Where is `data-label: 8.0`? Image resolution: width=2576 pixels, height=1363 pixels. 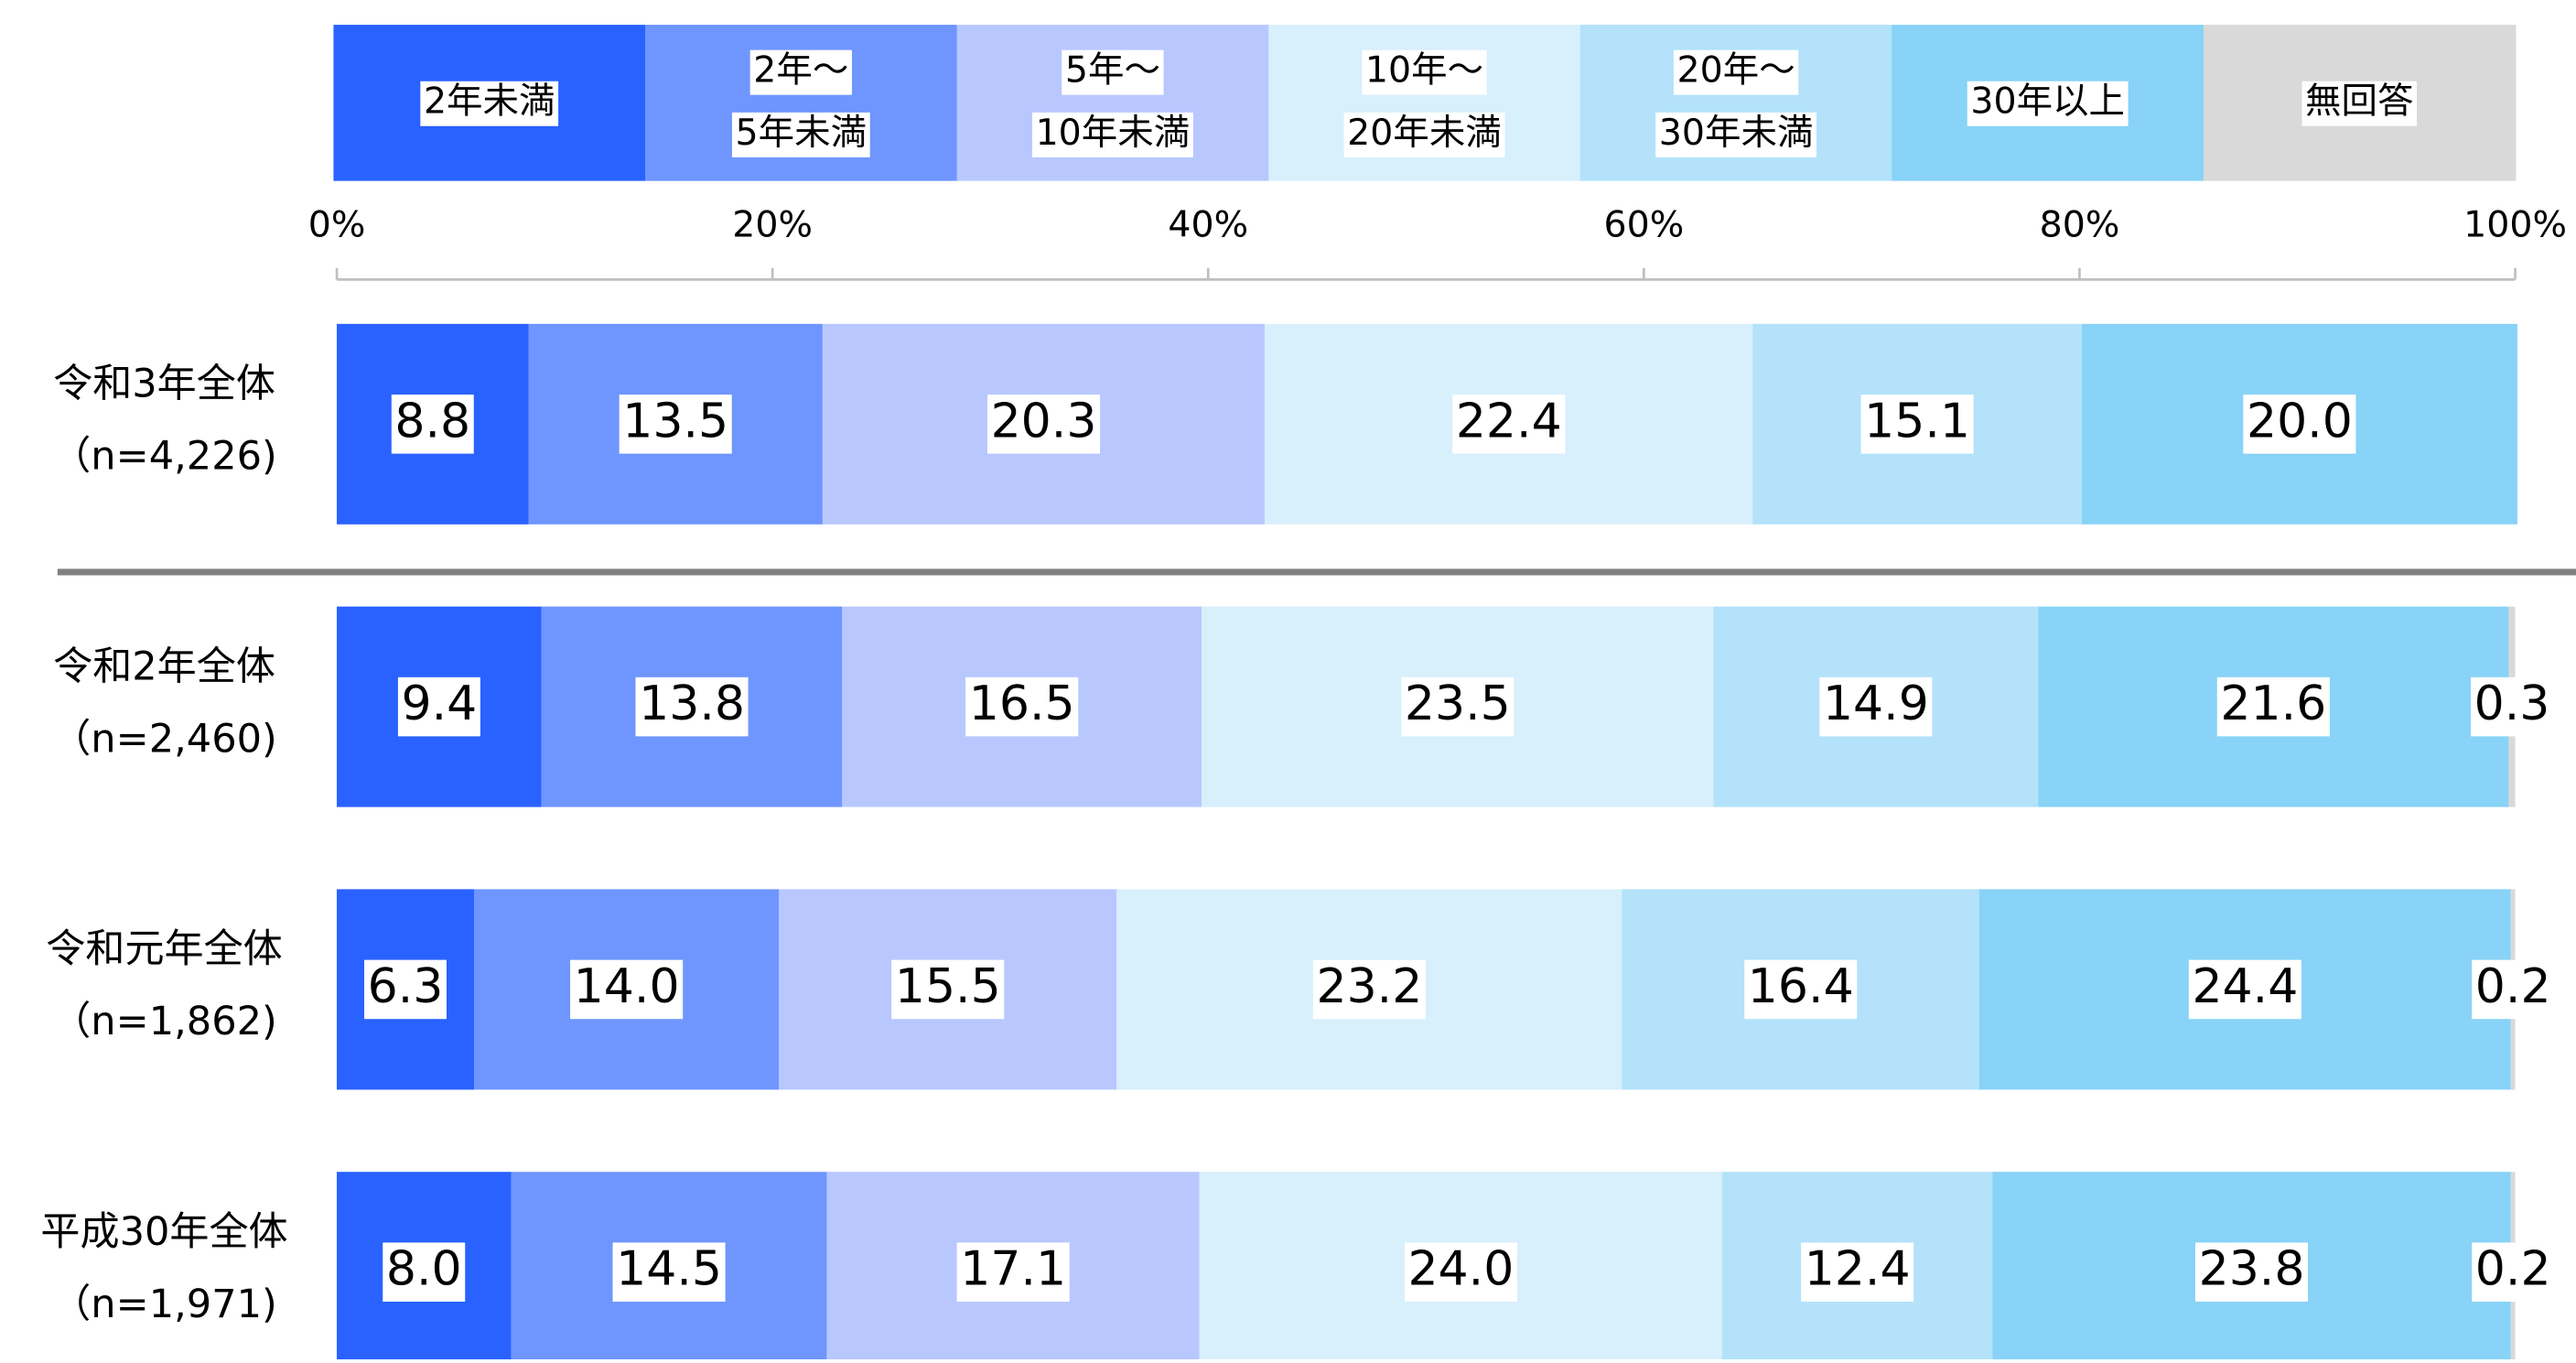
data-label: 8.0 is located at coordinates (424, 1269).